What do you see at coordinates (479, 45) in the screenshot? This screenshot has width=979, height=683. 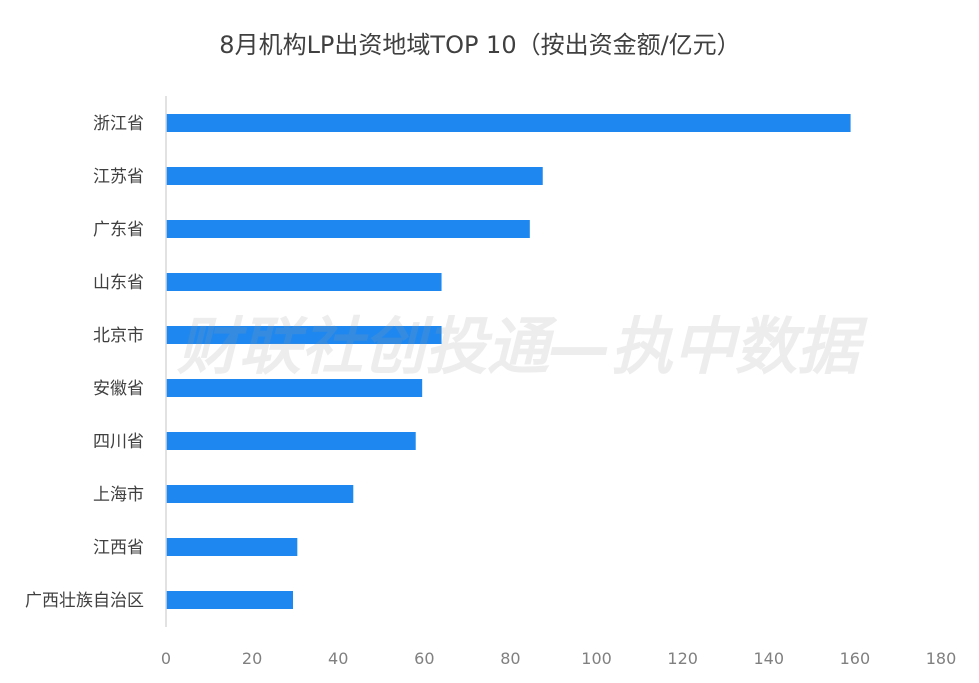 I see `chart-title: 8月机构LP出资地域TOP 10（按出资金额/亿元）` at bounding box center [479, 45].